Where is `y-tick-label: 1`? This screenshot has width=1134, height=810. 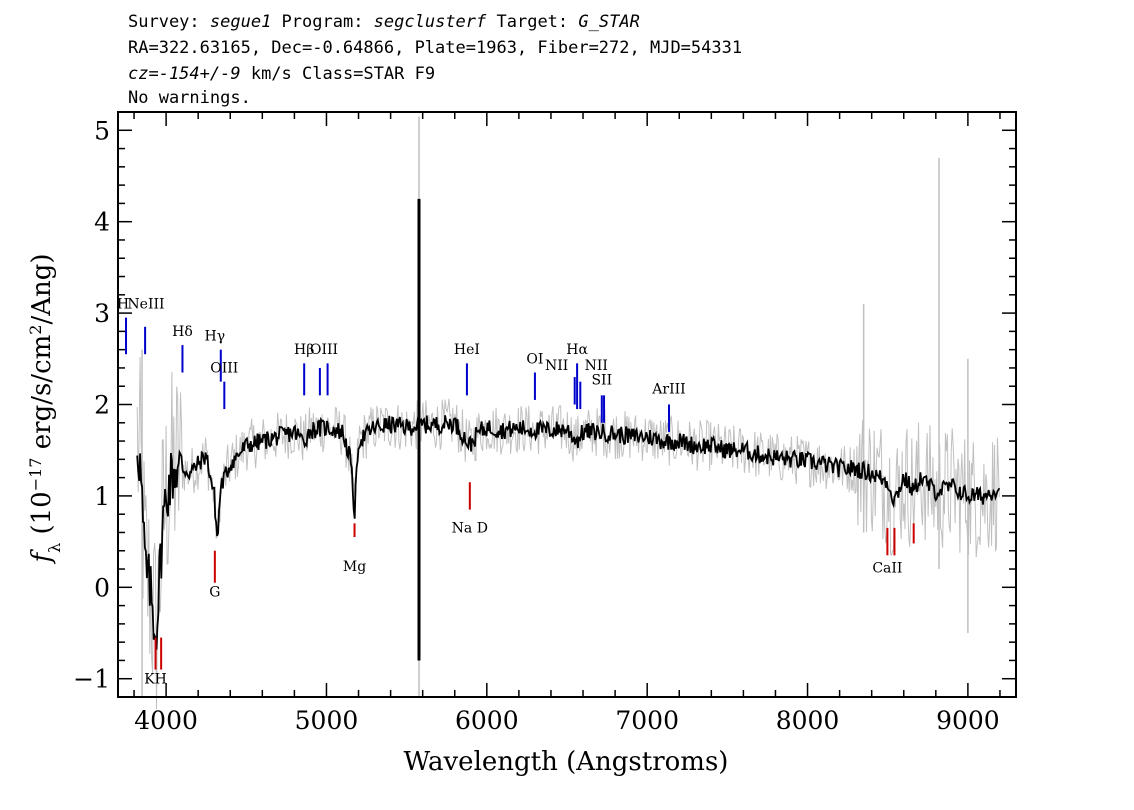
y-tick-label: 1 is located at coordinates (102, 496).